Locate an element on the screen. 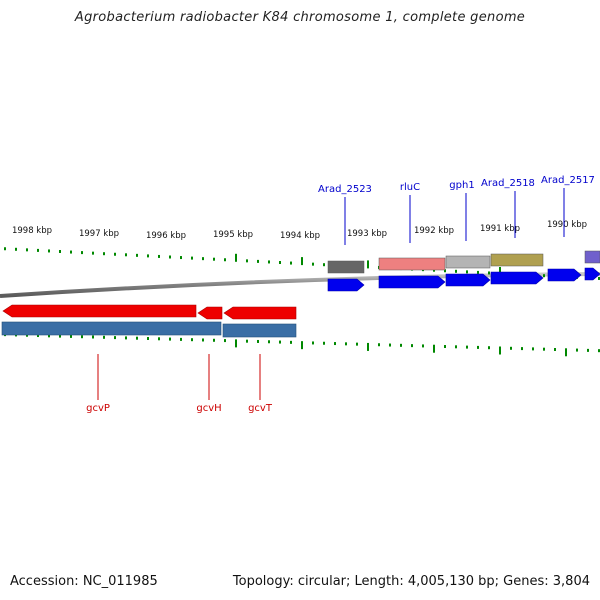  gene-label: Arad_2523 is located at coordinates (345, 189).